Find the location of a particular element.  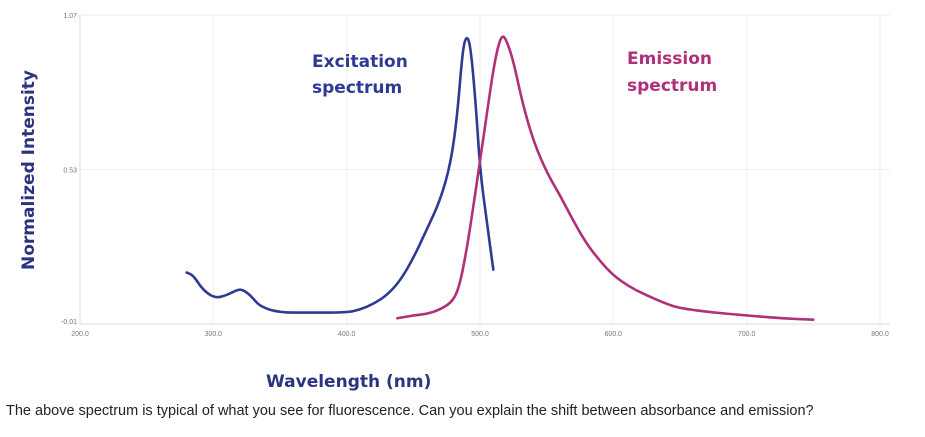

x-tick-label: 500.0 is located at coordinates (480, 334).